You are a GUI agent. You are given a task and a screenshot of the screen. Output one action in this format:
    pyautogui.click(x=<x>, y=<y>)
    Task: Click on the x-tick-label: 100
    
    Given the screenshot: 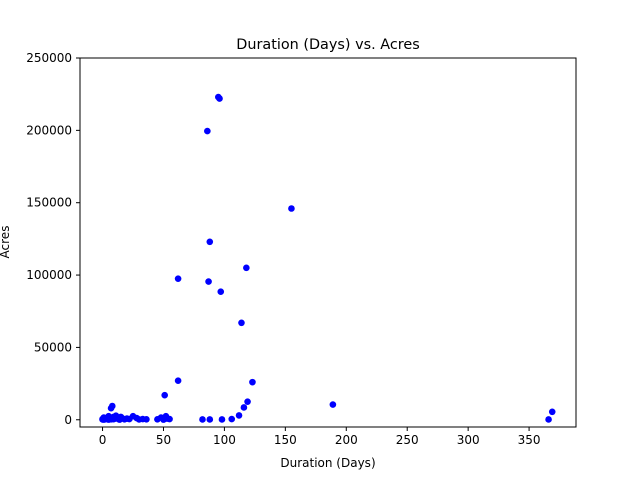 What is the action you would take?
    pyautogui.click(x=224, y=440)
    